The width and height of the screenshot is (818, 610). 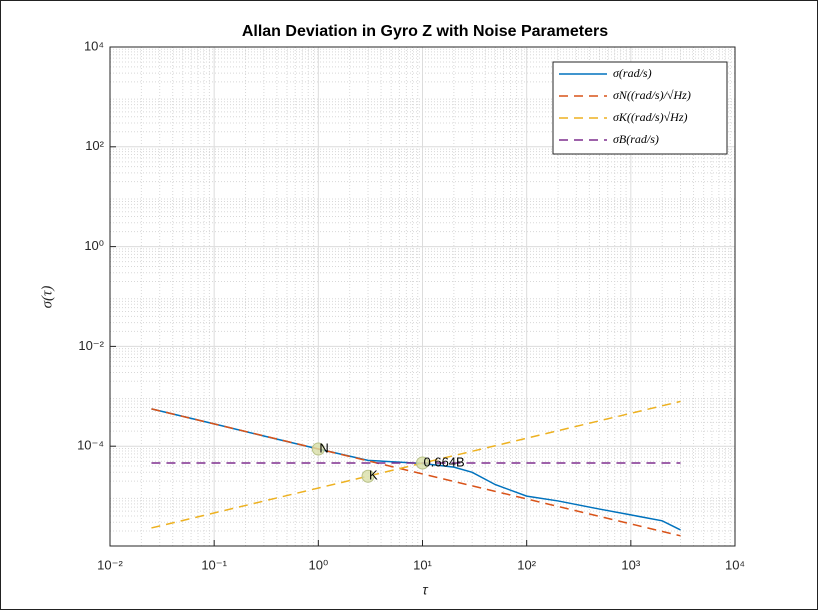 What do you see at coordinates (526, 564) in the screenshot?
I see `x-tick-label: 10²` at bounding box center [526, 564].